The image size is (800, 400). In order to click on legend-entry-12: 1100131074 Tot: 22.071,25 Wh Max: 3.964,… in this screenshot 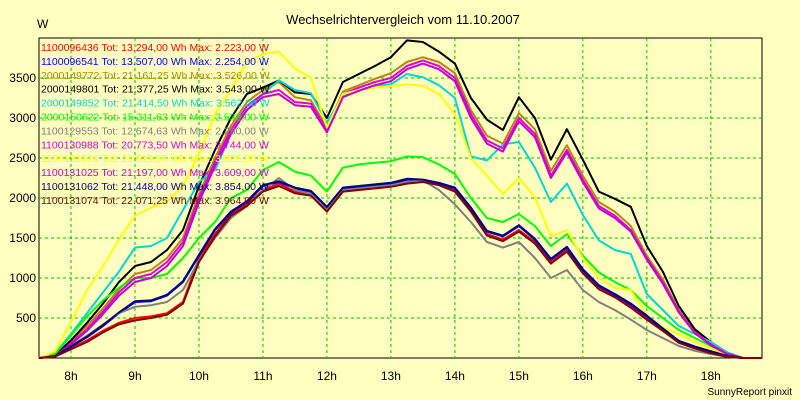, I will do `click(155, 201)`.